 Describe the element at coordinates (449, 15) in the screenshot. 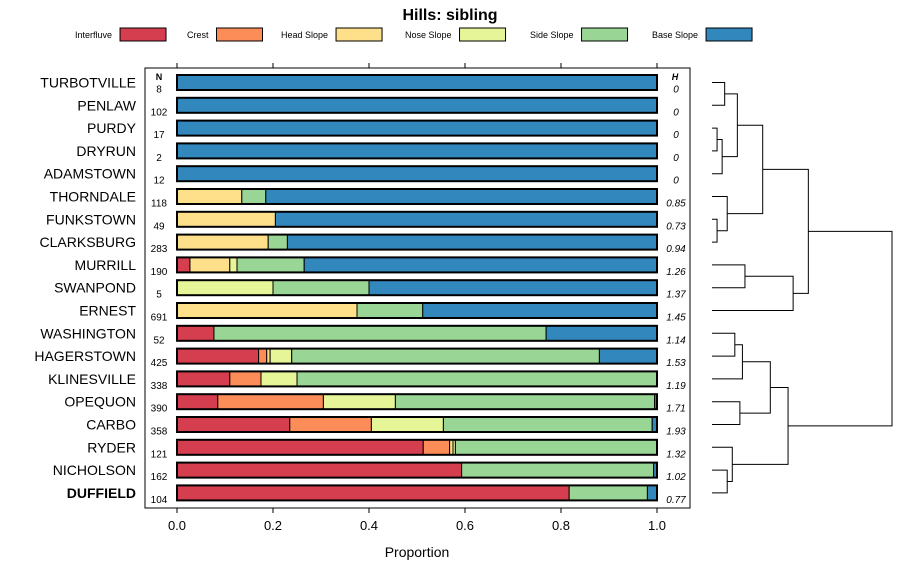

I see `chart-title: Hills: sibling` at that location.